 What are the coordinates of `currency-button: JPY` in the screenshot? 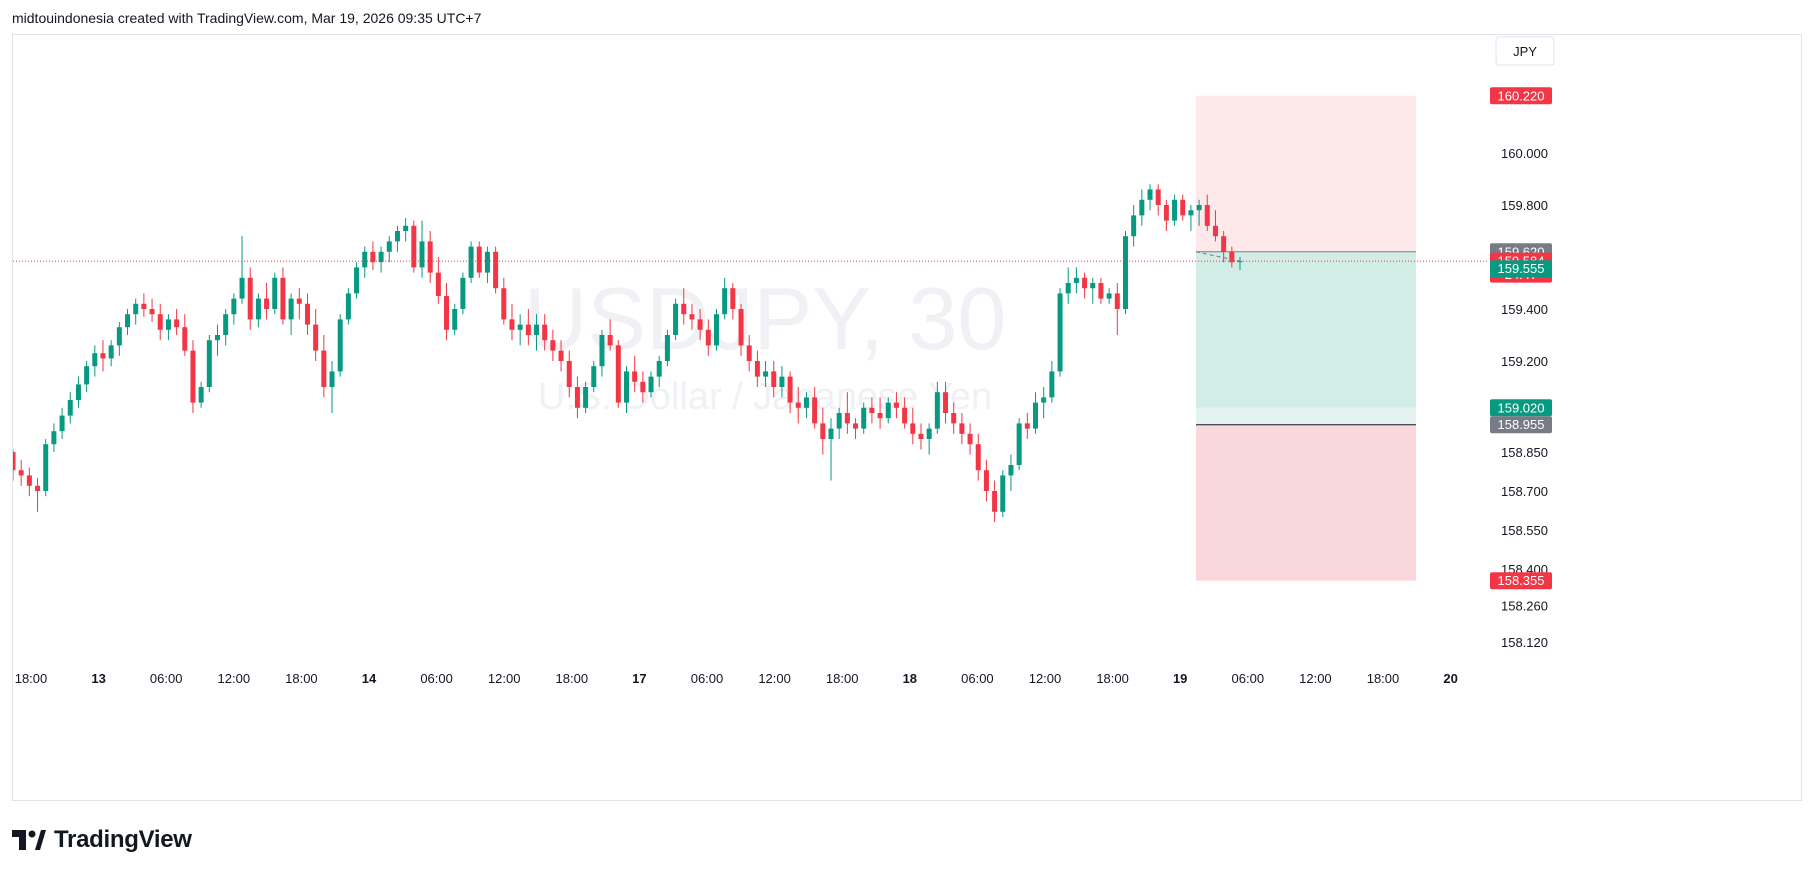 It's located at (1525, 51).